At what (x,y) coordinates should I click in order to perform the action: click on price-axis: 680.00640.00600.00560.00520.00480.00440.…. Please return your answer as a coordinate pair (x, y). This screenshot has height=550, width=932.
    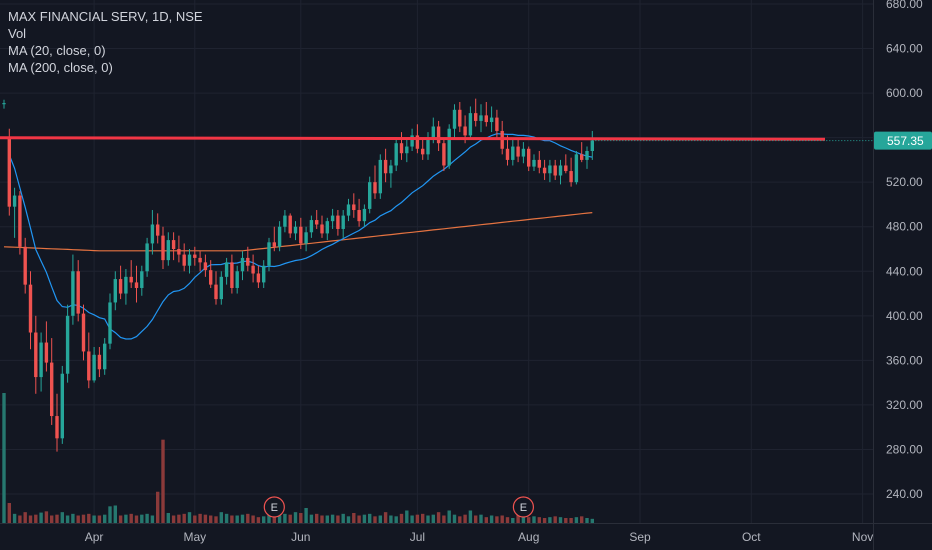
    Looking at the image, I should click on (903, 250).